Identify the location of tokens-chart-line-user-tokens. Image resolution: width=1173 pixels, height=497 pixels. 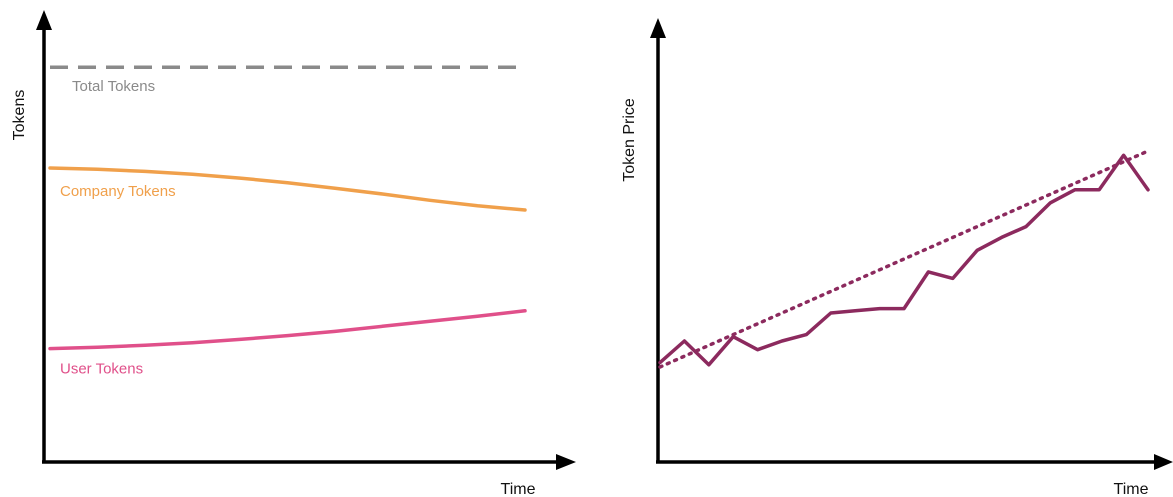
(287, 330).